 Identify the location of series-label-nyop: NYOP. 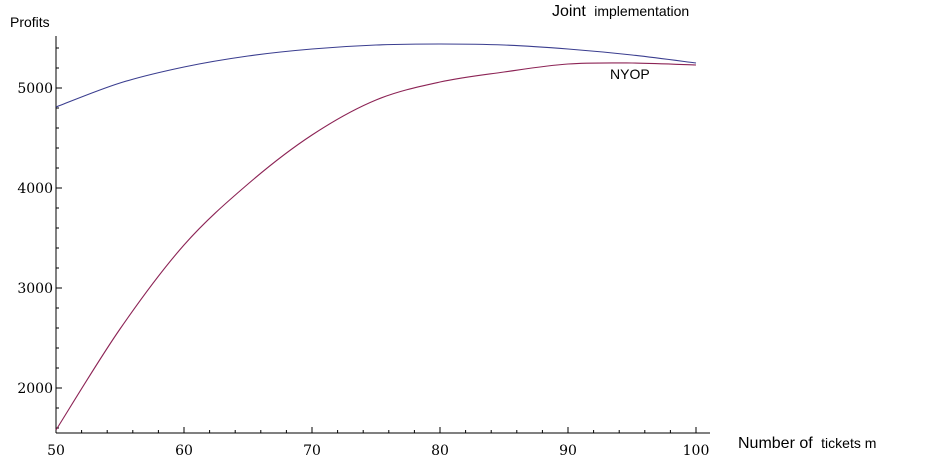
(630, 74).